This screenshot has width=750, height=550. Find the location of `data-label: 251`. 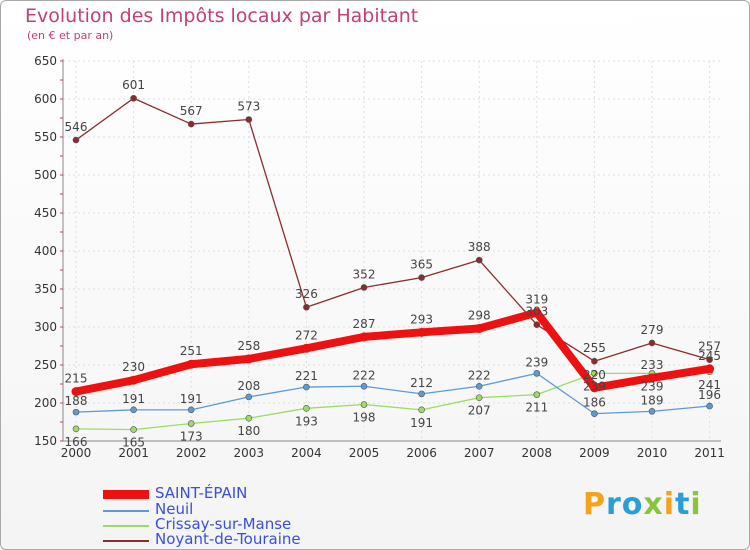

data-label: 251 is located at coordinates (191, 351).